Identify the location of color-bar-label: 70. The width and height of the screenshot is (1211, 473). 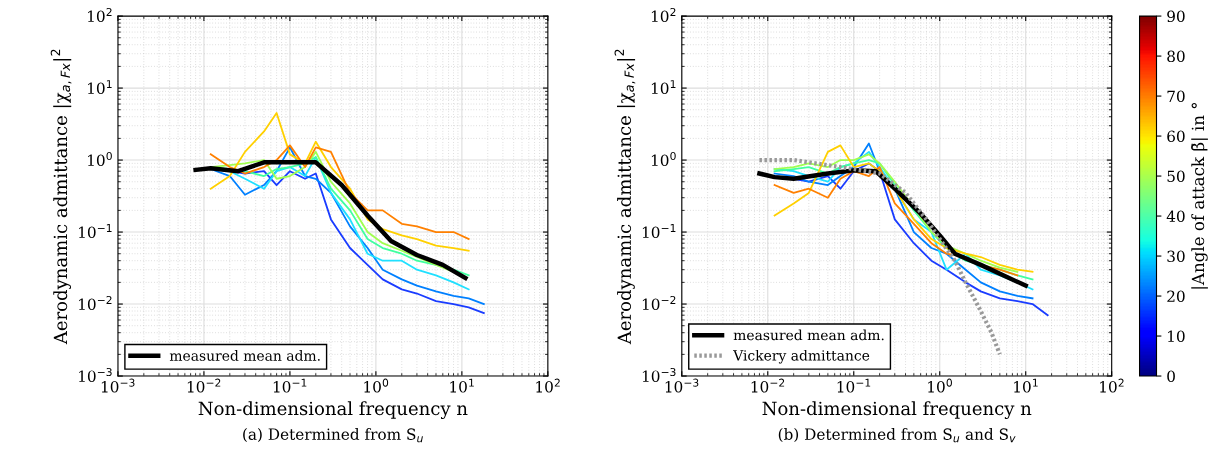
(1176, 96).